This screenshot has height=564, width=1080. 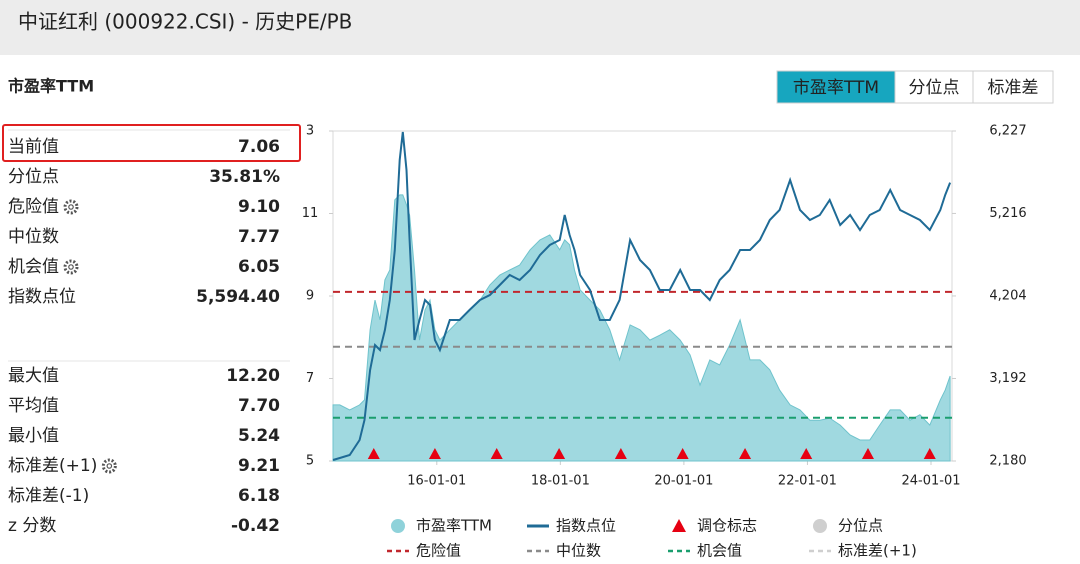 What do you see at coordinates (259, 436) in the screenshot?
I see `stat-value: 5.24` at bounding box center [259, 436].